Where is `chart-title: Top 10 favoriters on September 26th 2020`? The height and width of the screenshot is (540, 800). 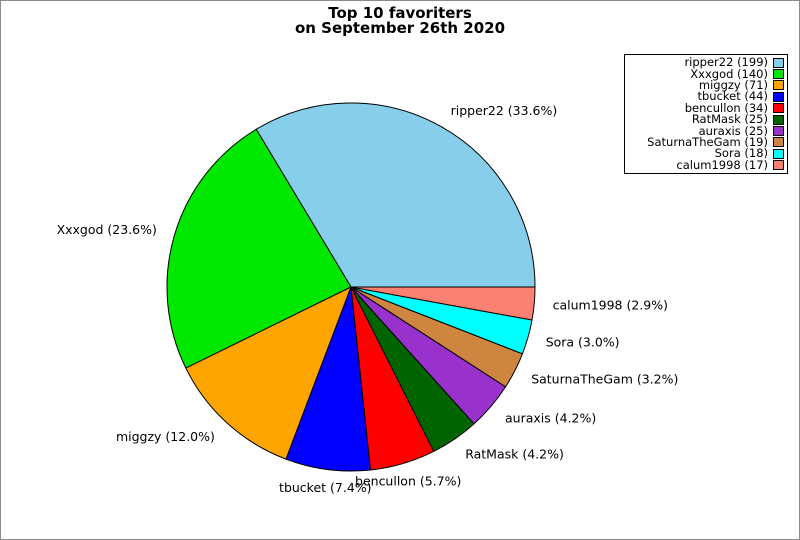
chart-title: Top 10 favoriters on September 26th 2020 is located at coordinates (400, 21).